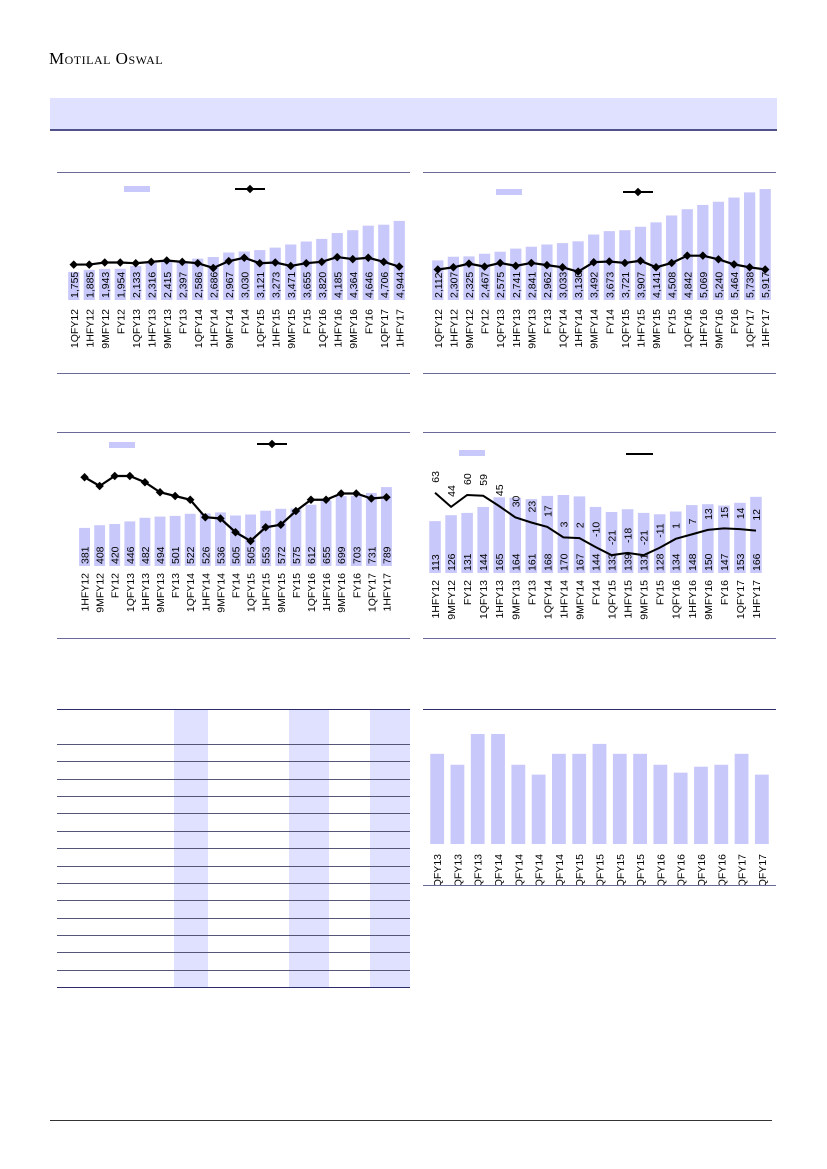  What do you see at coordinates (245, 285) in the screenshot?
I see `bar-value-label: 3,030` at bounding box center [245, 285].